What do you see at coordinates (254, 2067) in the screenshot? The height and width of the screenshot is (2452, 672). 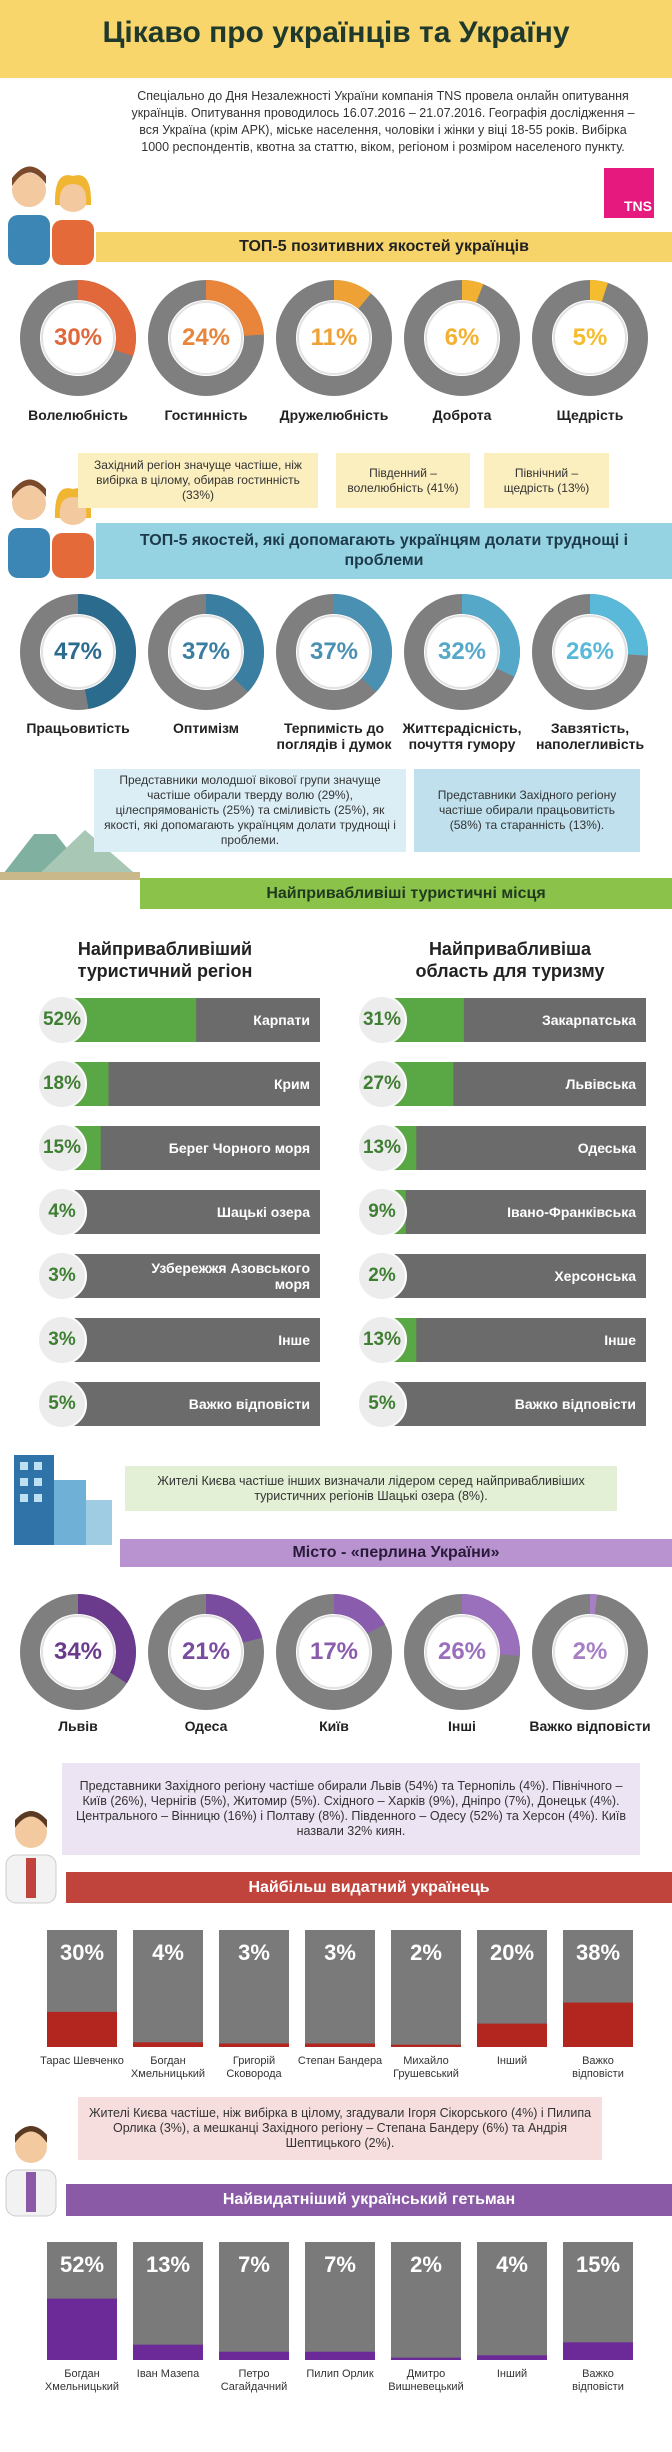 I see `column-label: Григорій Сковорода` at bounding box center [254, 2067].